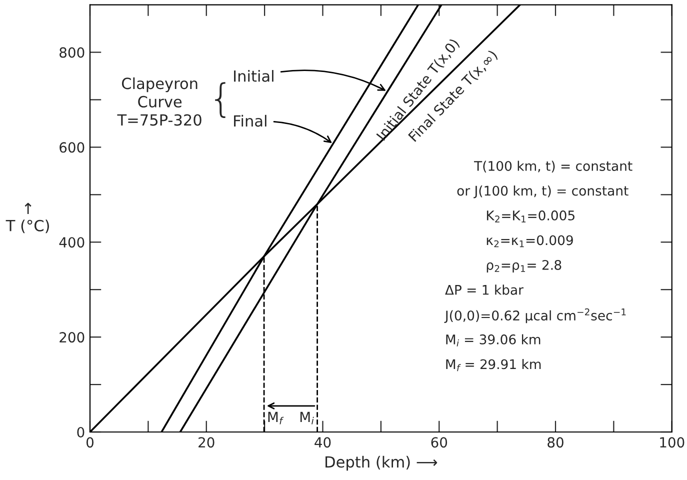  Describe the element at coordinates (71, 242) in the screenshot. I see `y-tick-label: 400` at that location.